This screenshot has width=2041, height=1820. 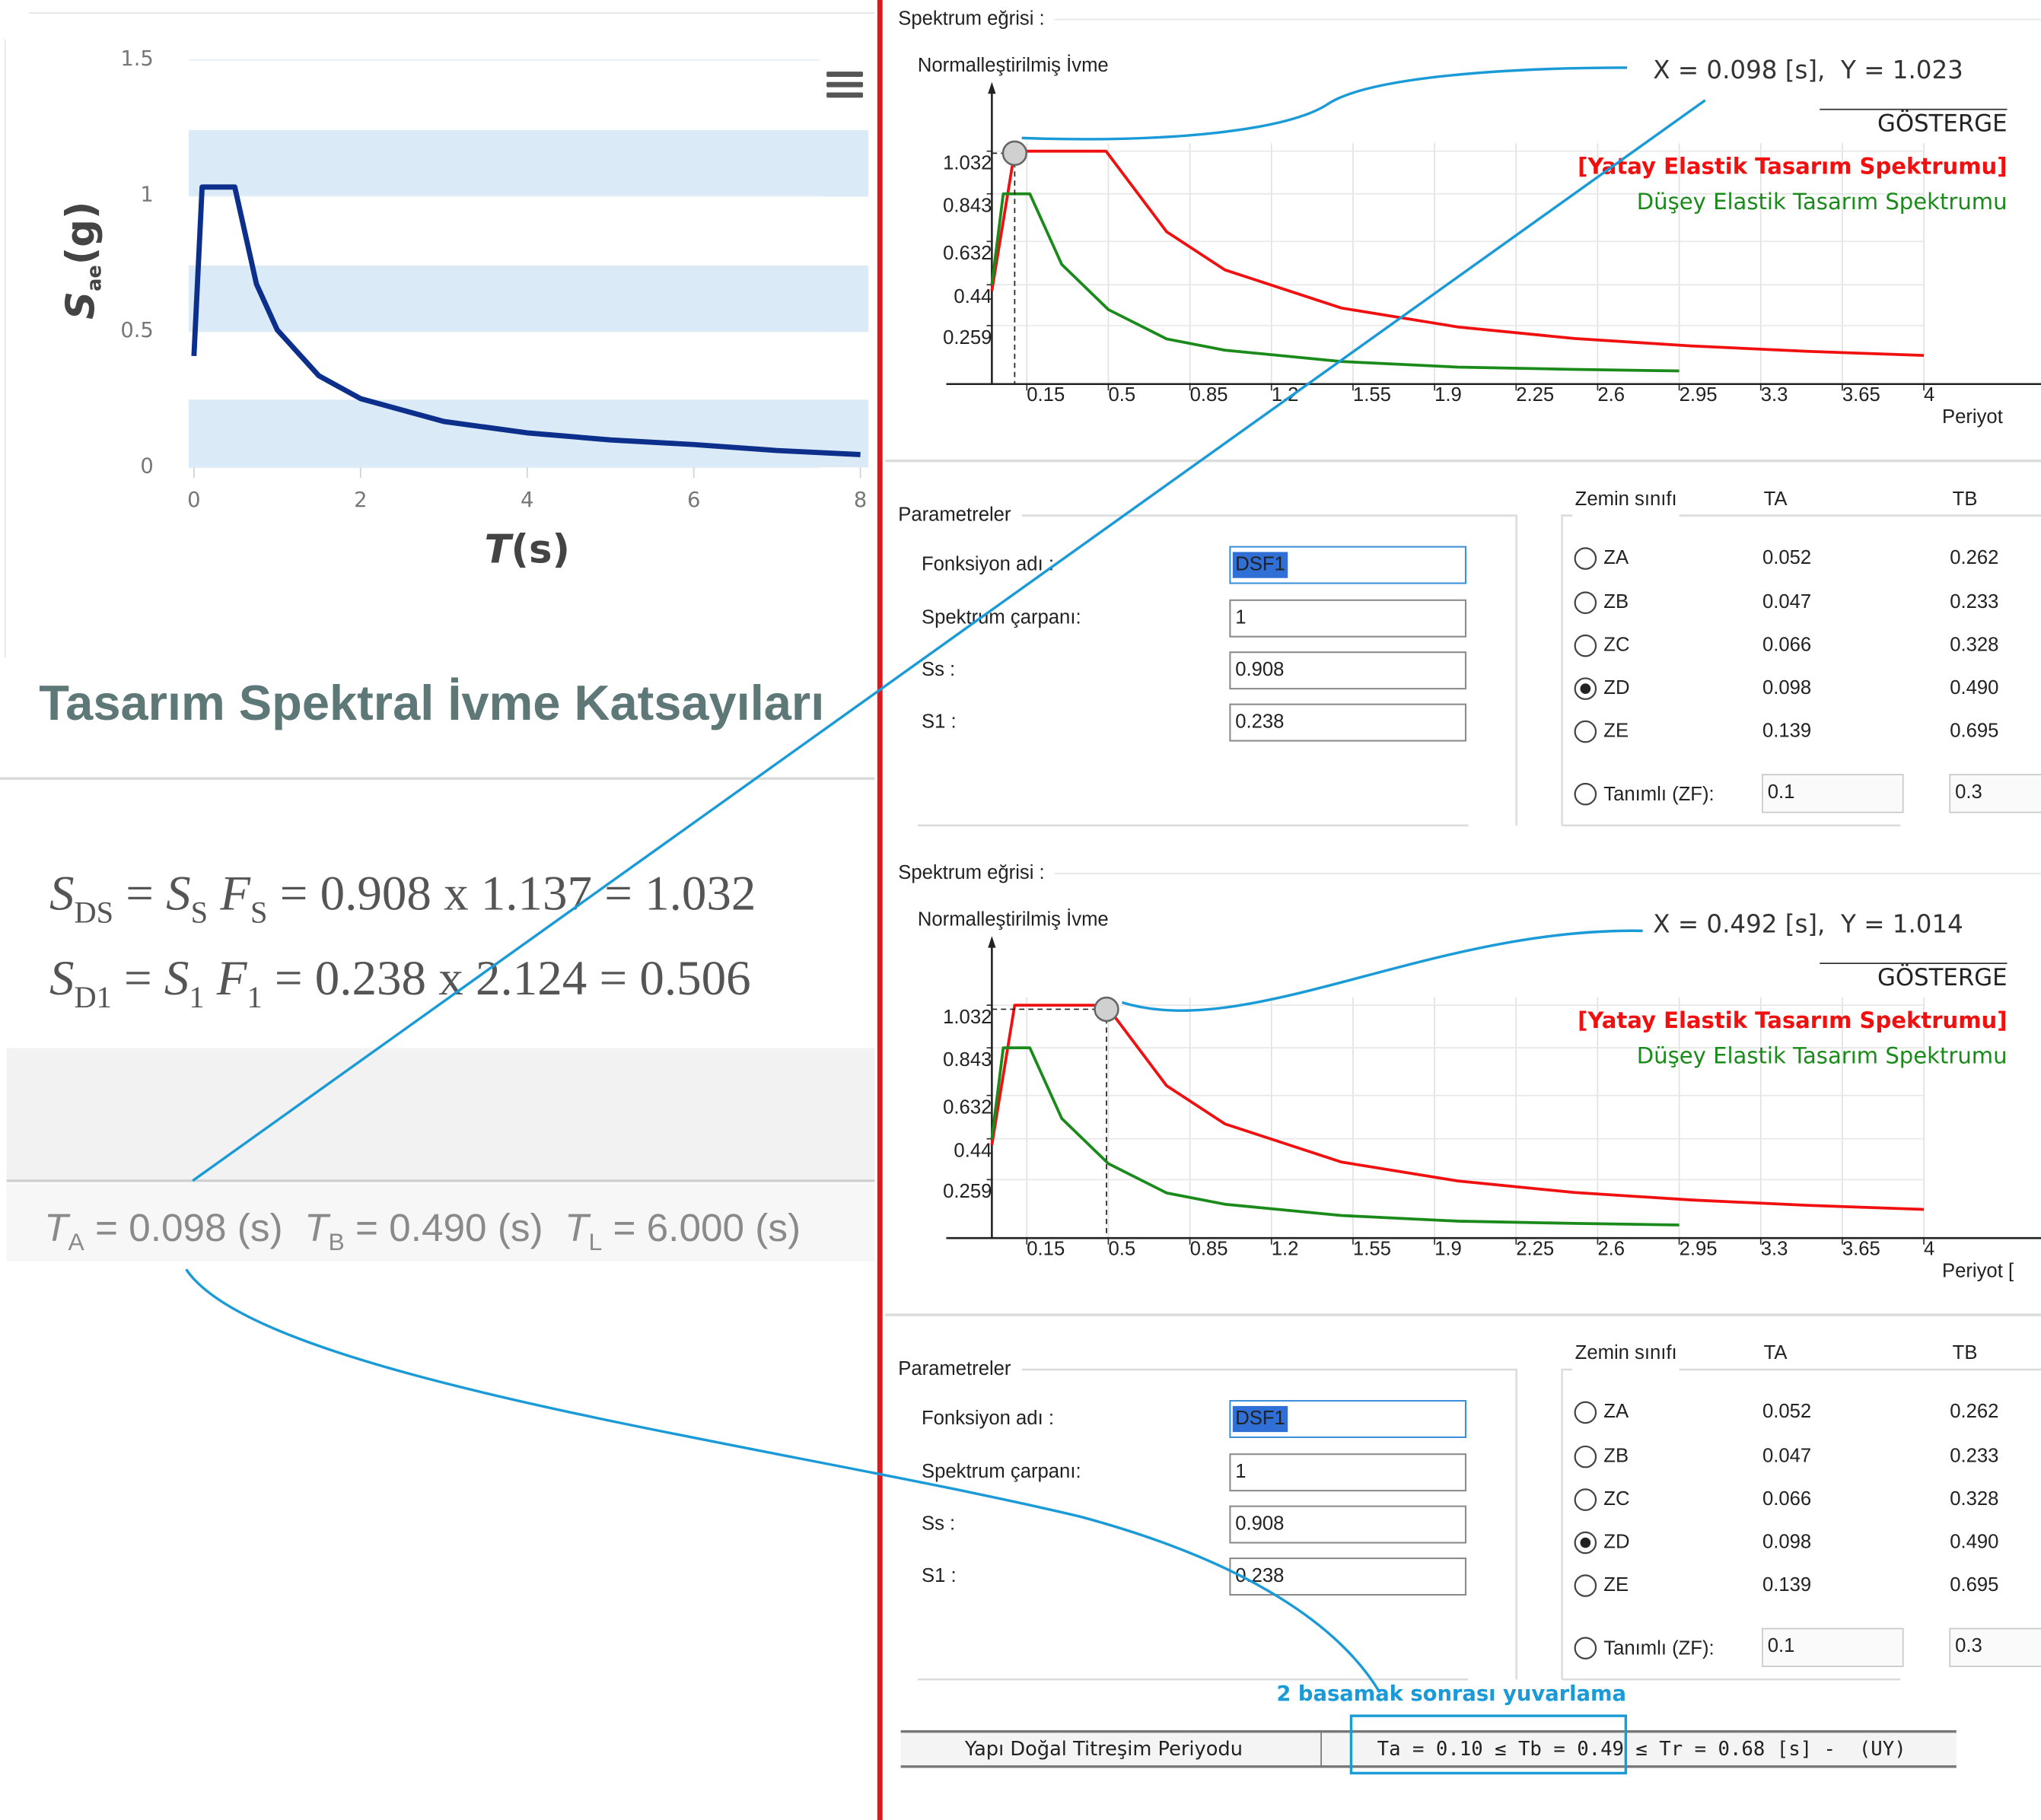 I want to click on subscript: DS, so click(x=93, y=912).